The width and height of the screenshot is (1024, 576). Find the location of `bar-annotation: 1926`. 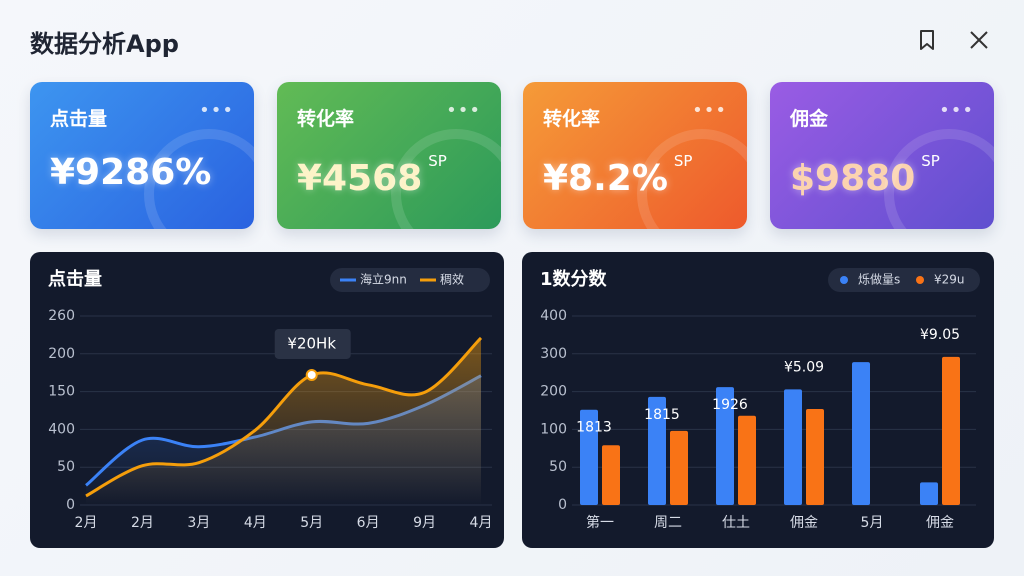

bar-annotation: 1926 is located at coordinates (730, 405).